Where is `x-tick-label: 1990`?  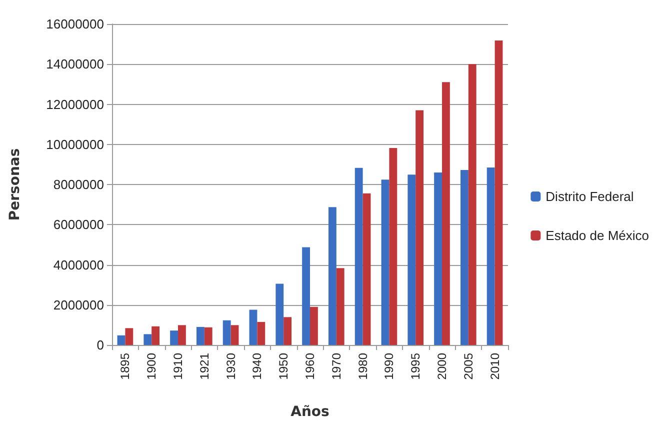 x-tick-label: 1990 is located at coordinates (389, 366).